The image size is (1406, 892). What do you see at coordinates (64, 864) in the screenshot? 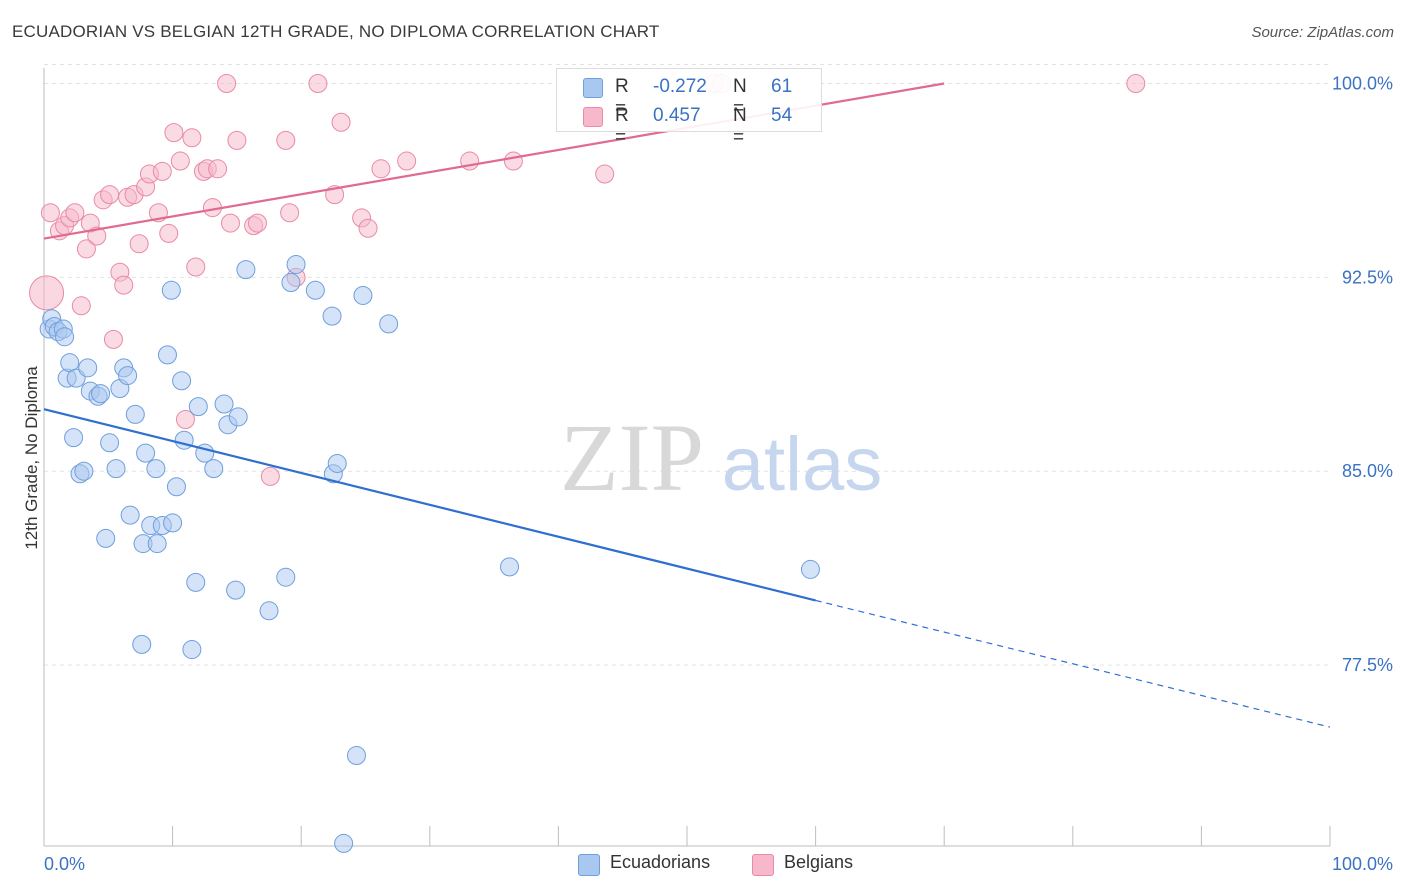
I see `x-tick-label: 0.0%` at bounding box center [64, 864].